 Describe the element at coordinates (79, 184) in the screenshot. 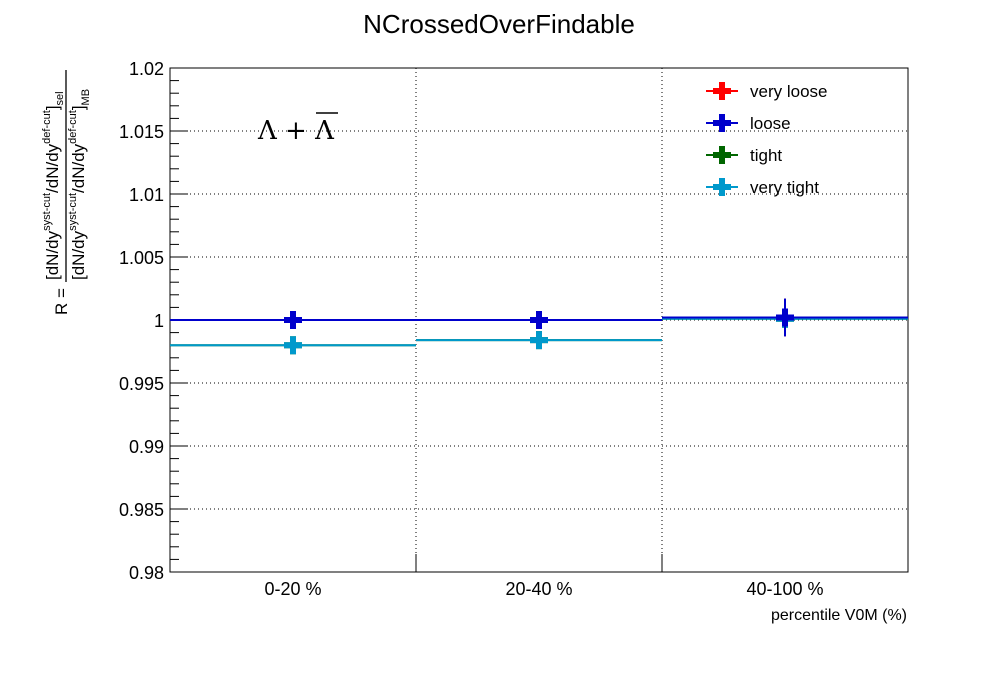

I see `y-label-denominator: [dN/dysyst-cut/dN/dydef-cut]MB` at that location.